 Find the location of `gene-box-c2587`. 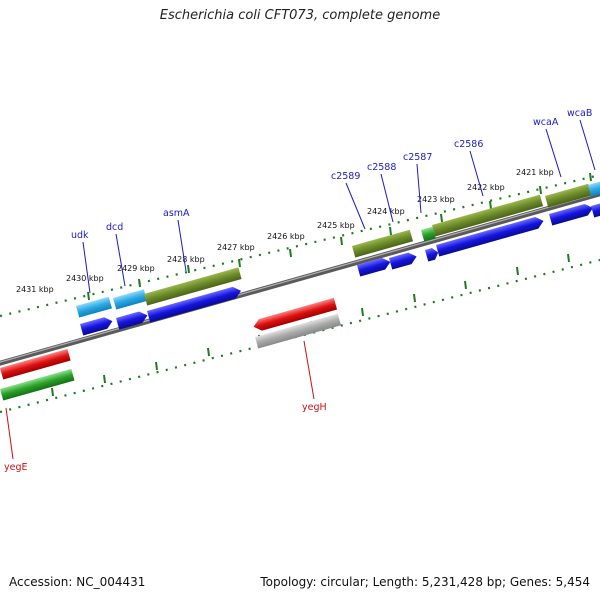

gene-box-c2587 is located at coordinates (428, 234).